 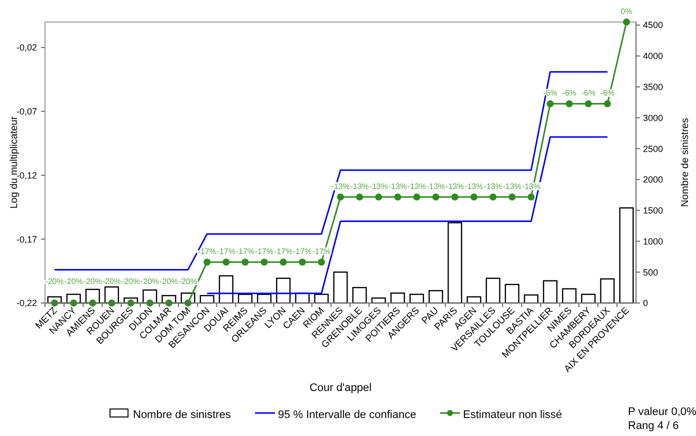 I want to click on y-tick-label: -0,22, so click(x=26, y=303).